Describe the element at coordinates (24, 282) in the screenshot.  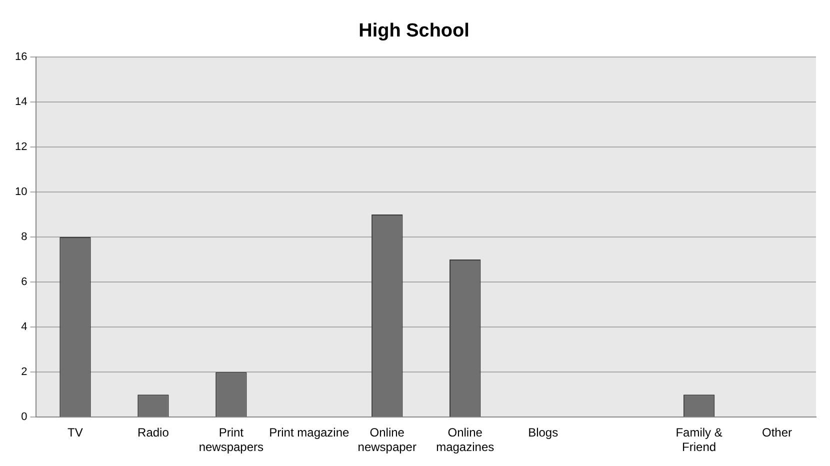
I see `y-tick-label: 6` at that location.